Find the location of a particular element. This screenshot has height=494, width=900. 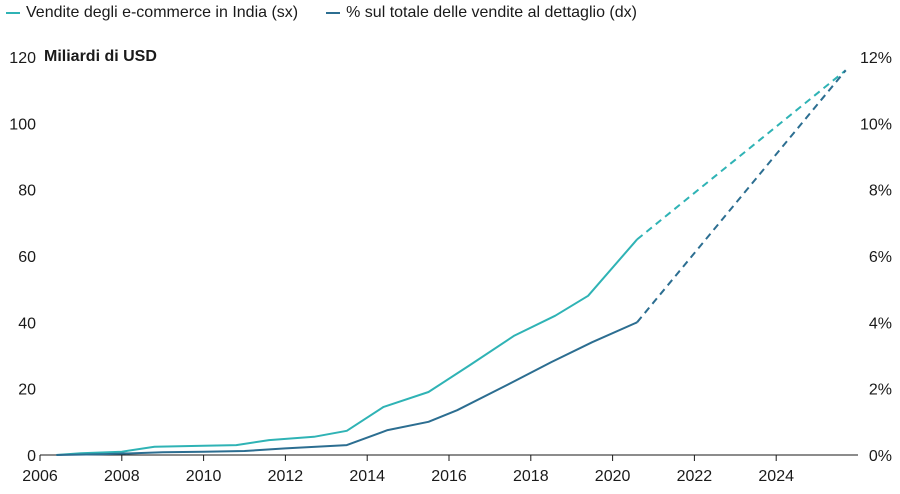

y-right-tick-label: 10% is located at coordinates (876, 124).